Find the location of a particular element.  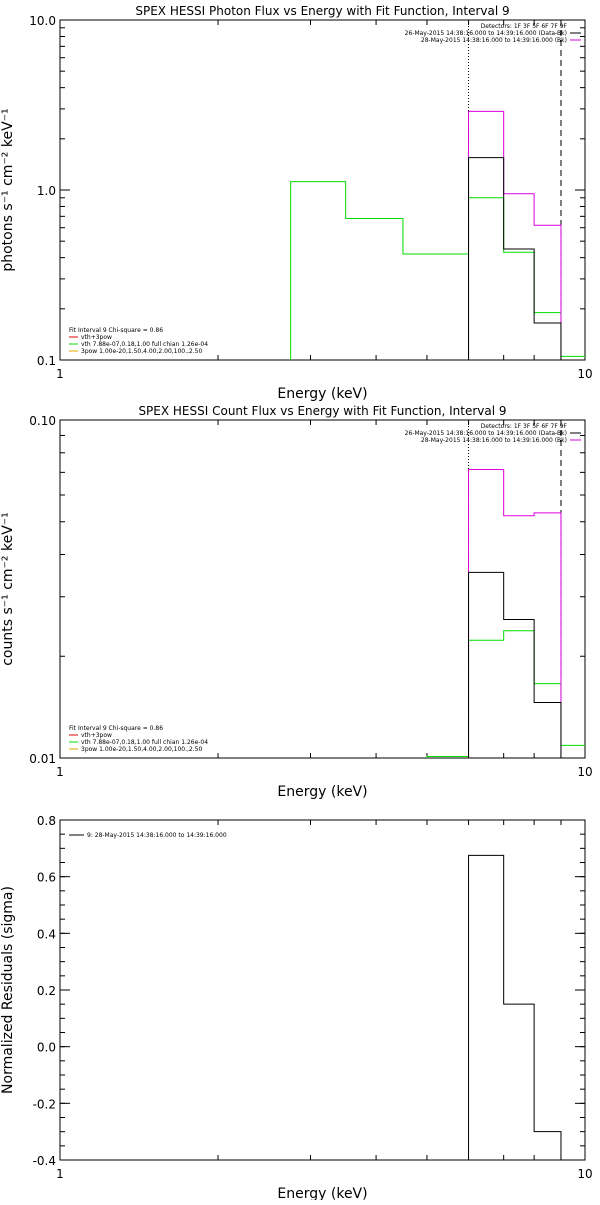

y-tick-label: 0.2 is located at coordinates (46, 991).